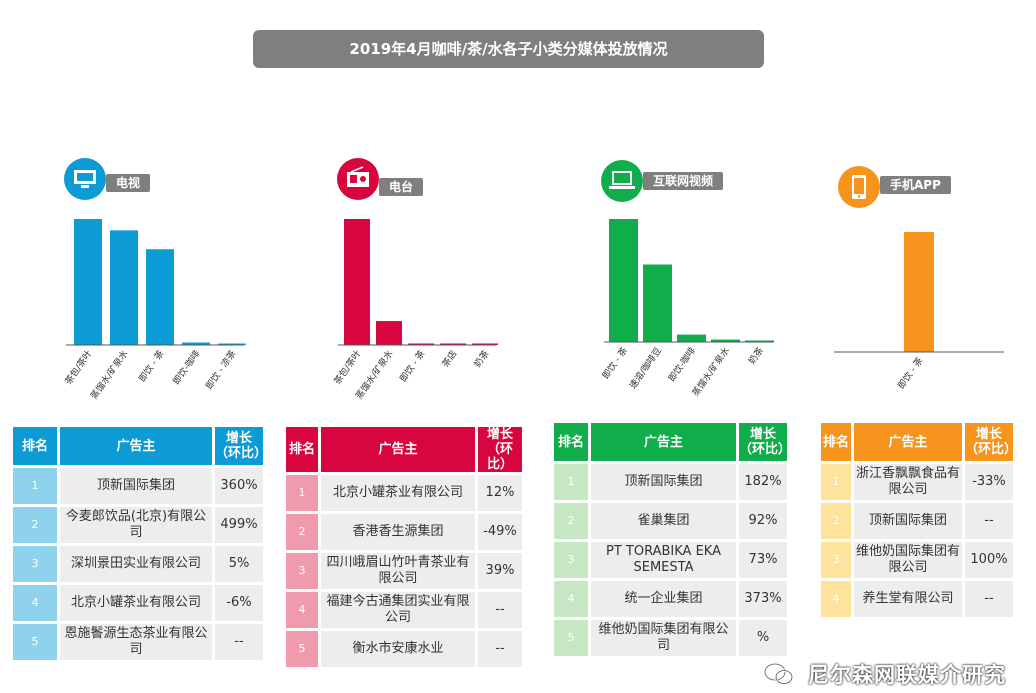 Image resolution: width=1036 pixels, height=693 pixels. What do you see at coordinates (908, 482) in the screenshot?
I see `advertiser-cell: 浙江香飘飘食品有限公司` at bounding box center [908, 482].